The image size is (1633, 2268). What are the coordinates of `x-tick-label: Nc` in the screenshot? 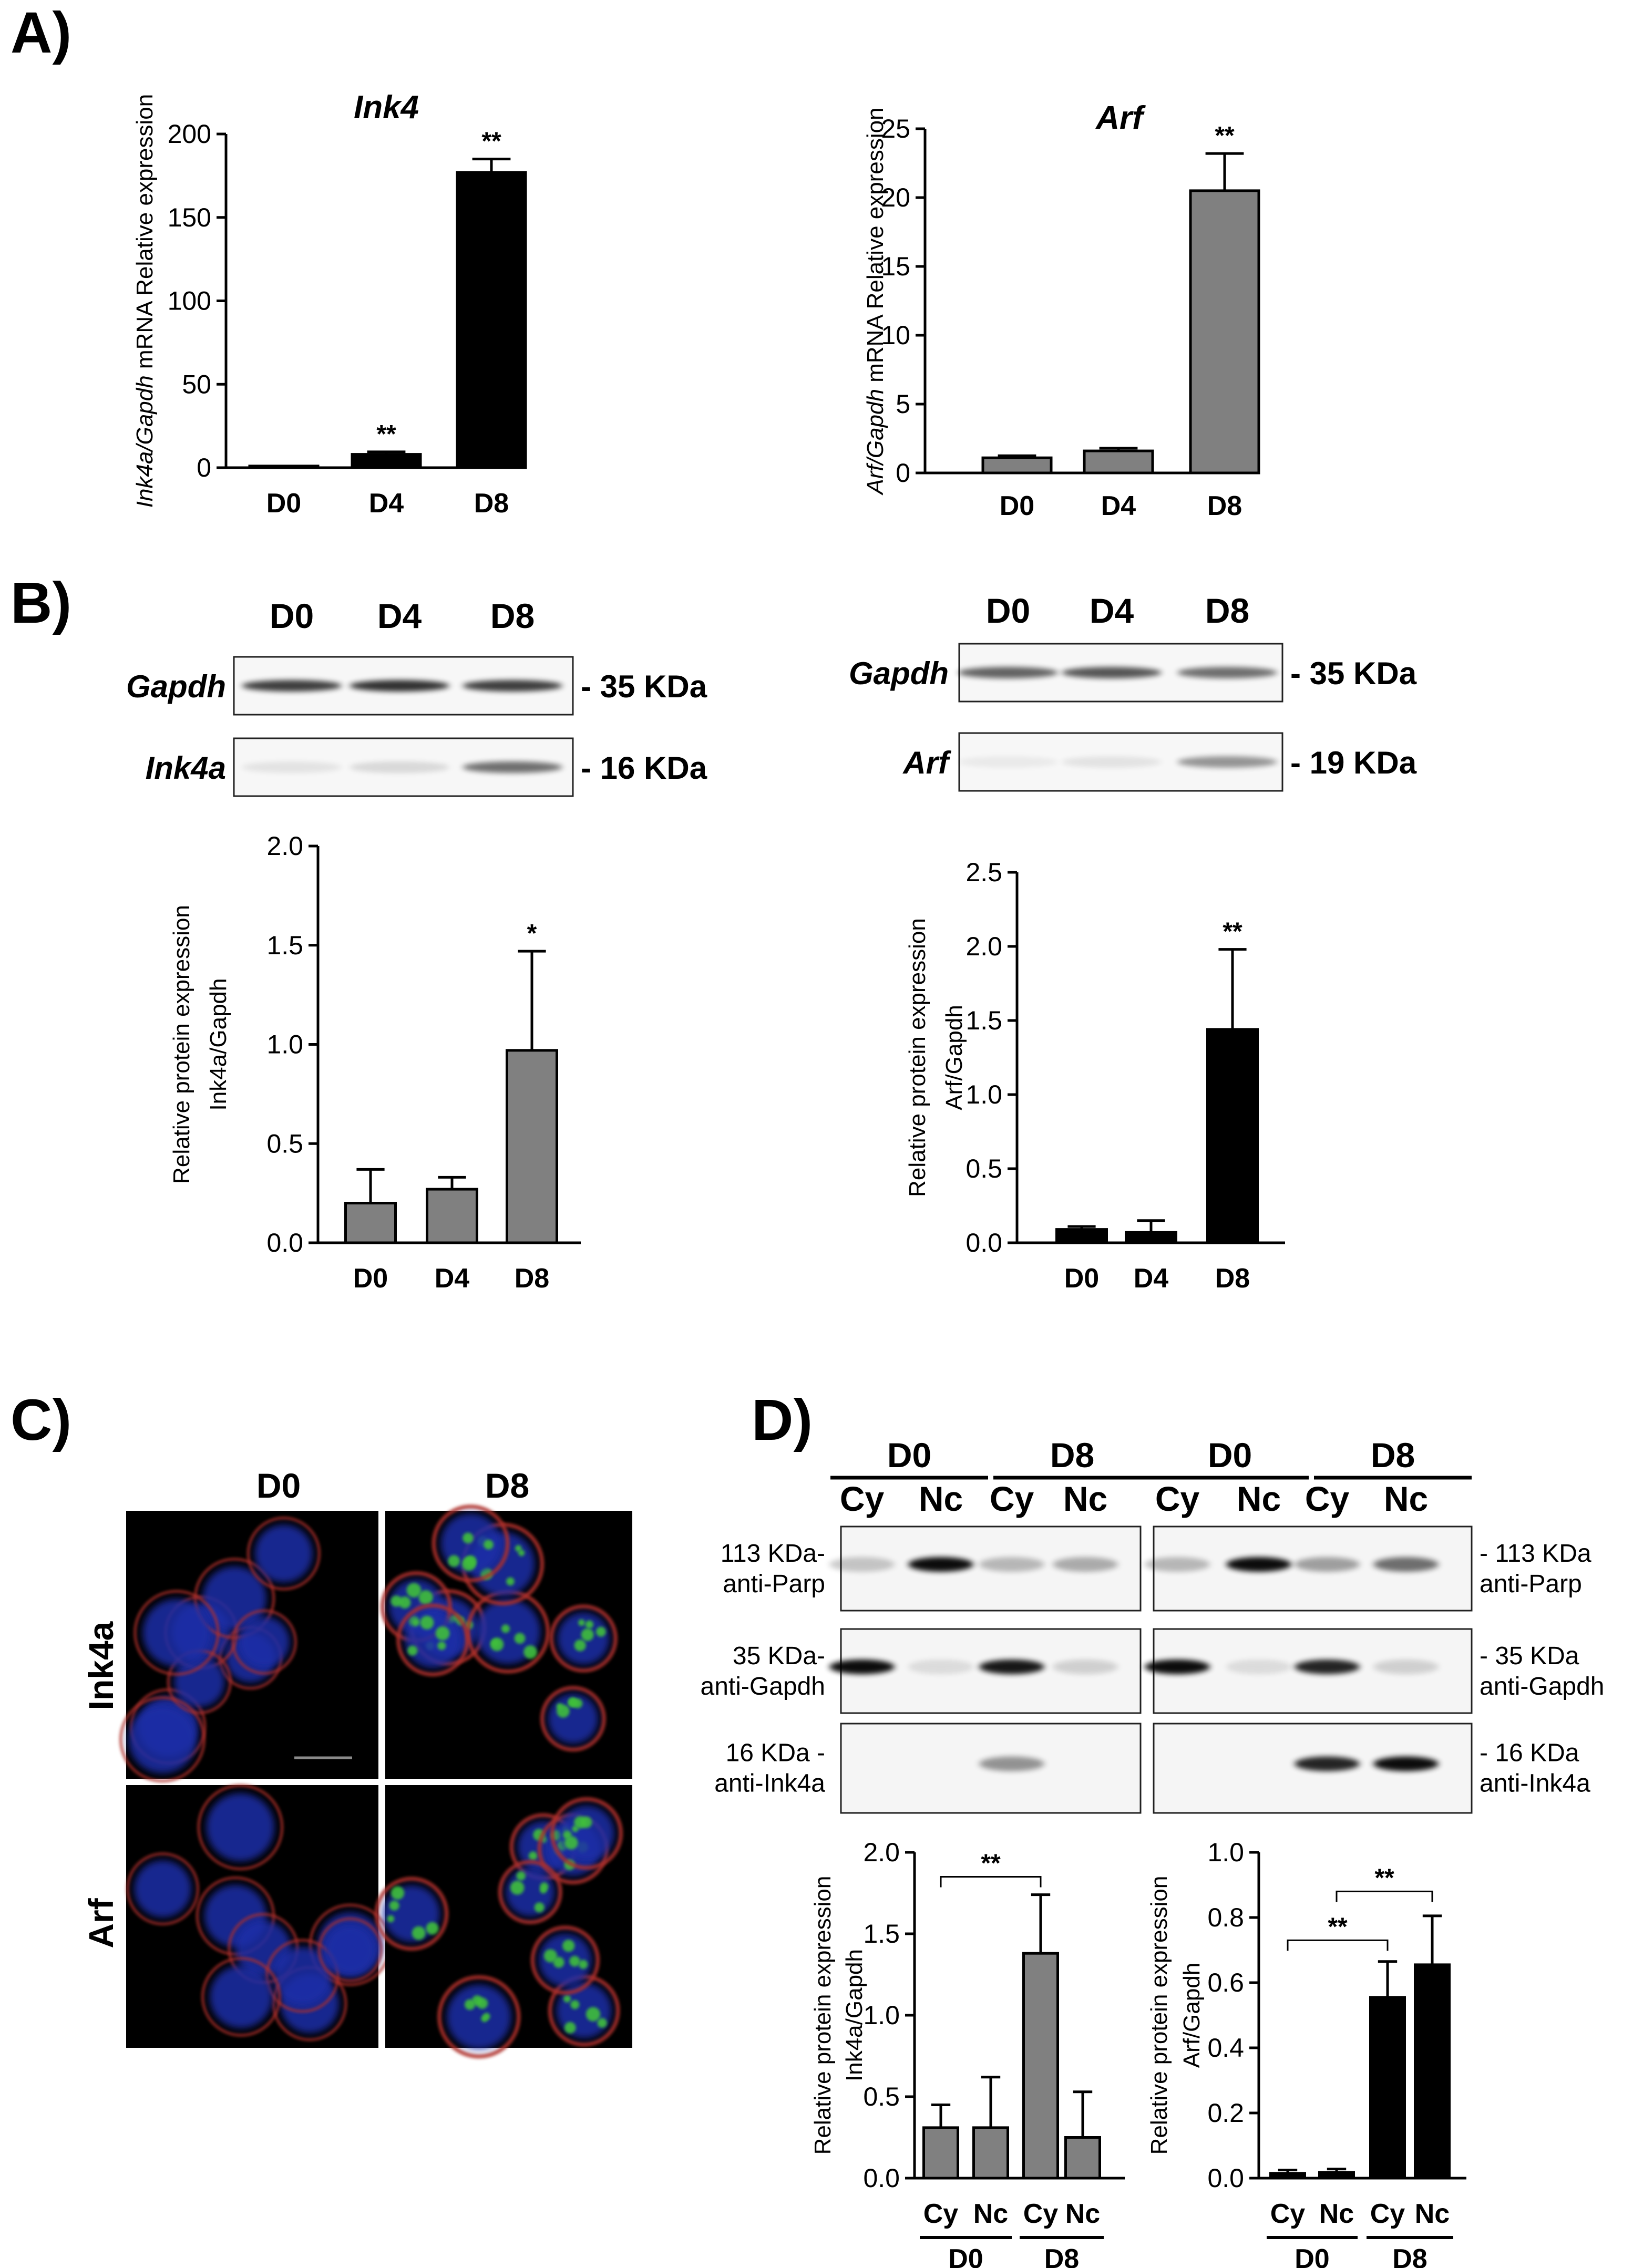 It's located at (1432, 2214).